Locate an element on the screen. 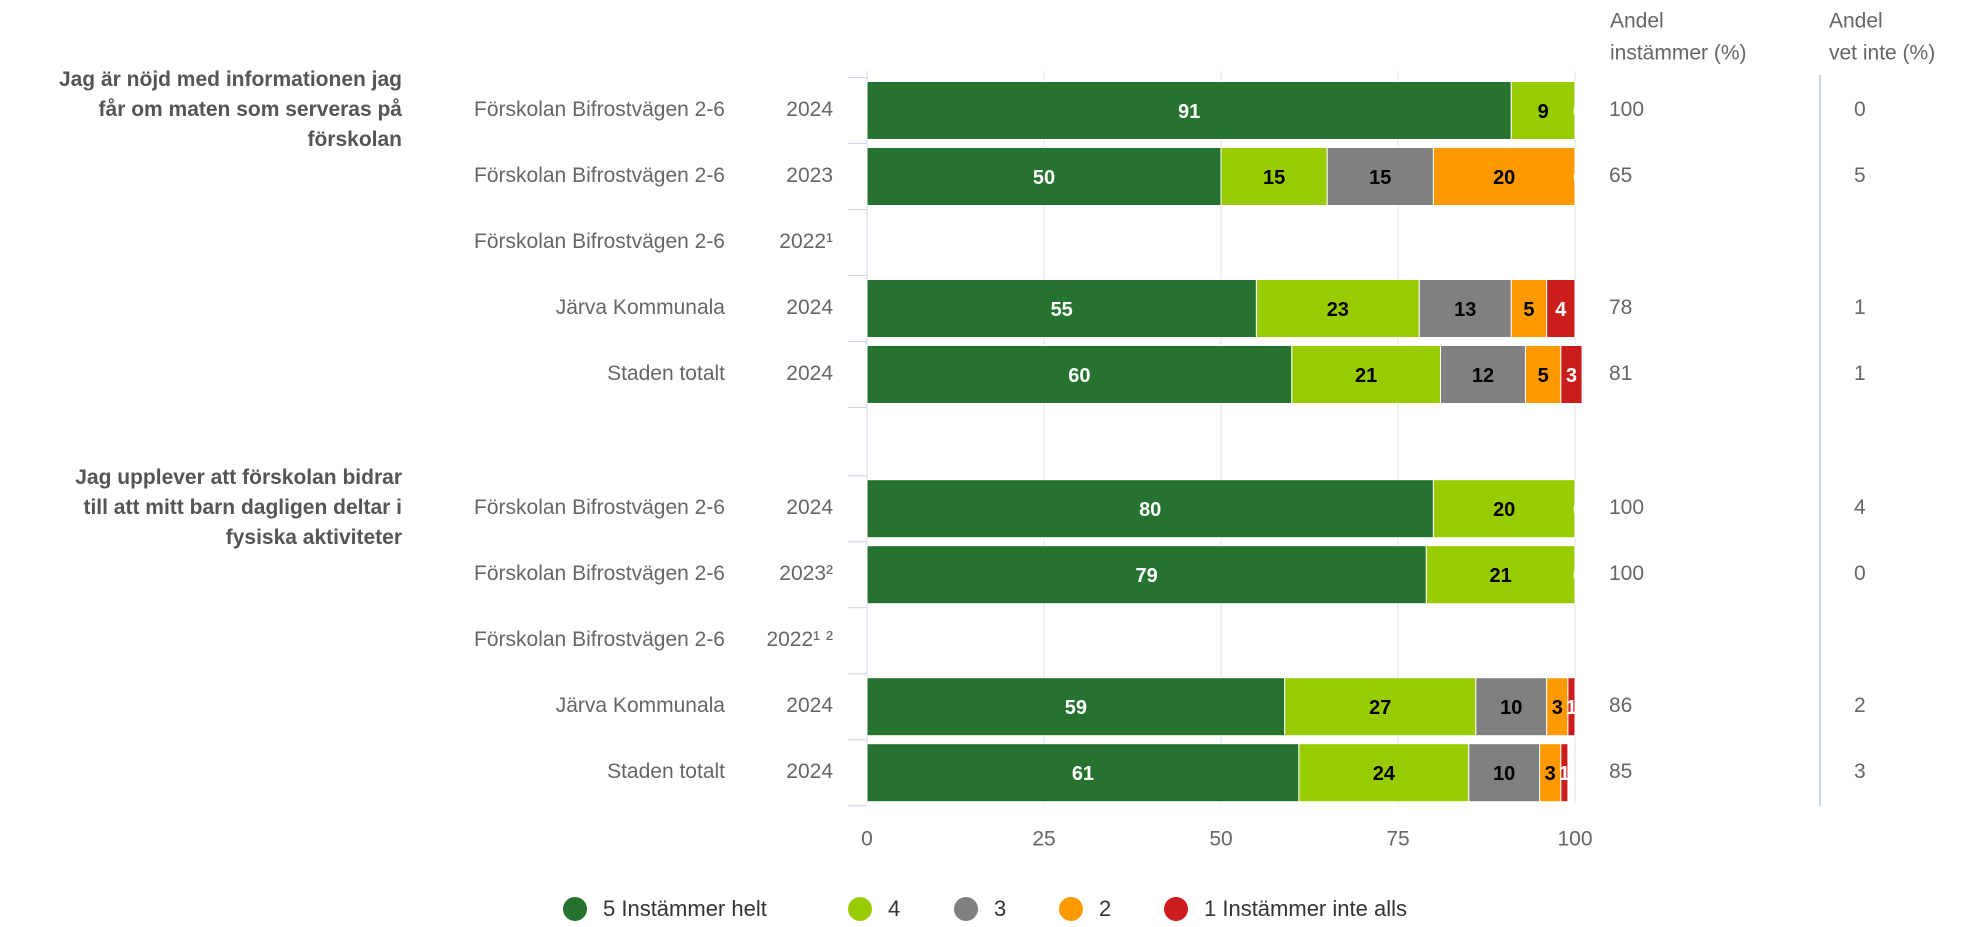  question-label: Jag är nöjd med informationen jag is located at coordinates (230, 79).